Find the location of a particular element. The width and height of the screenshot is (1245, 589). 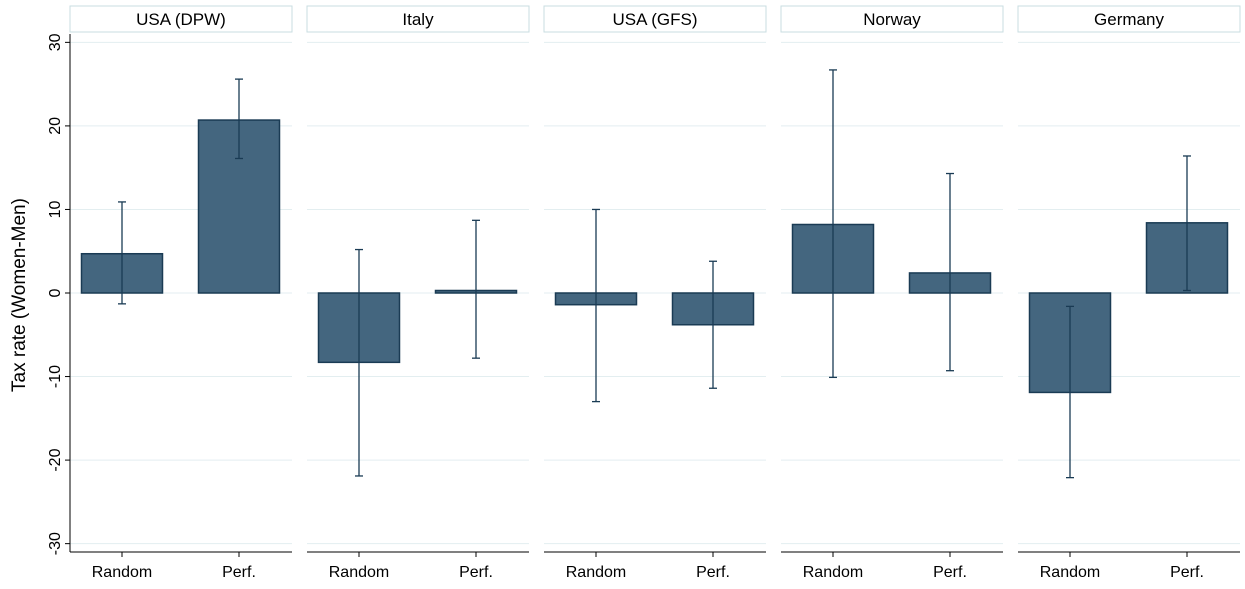

panel-title: USA (DPW) is located at coordinates (181, 19).